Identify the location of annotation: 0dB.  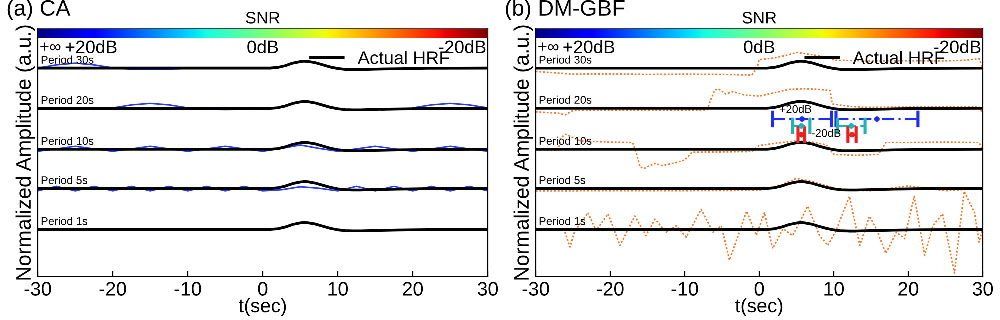
(759, 47).